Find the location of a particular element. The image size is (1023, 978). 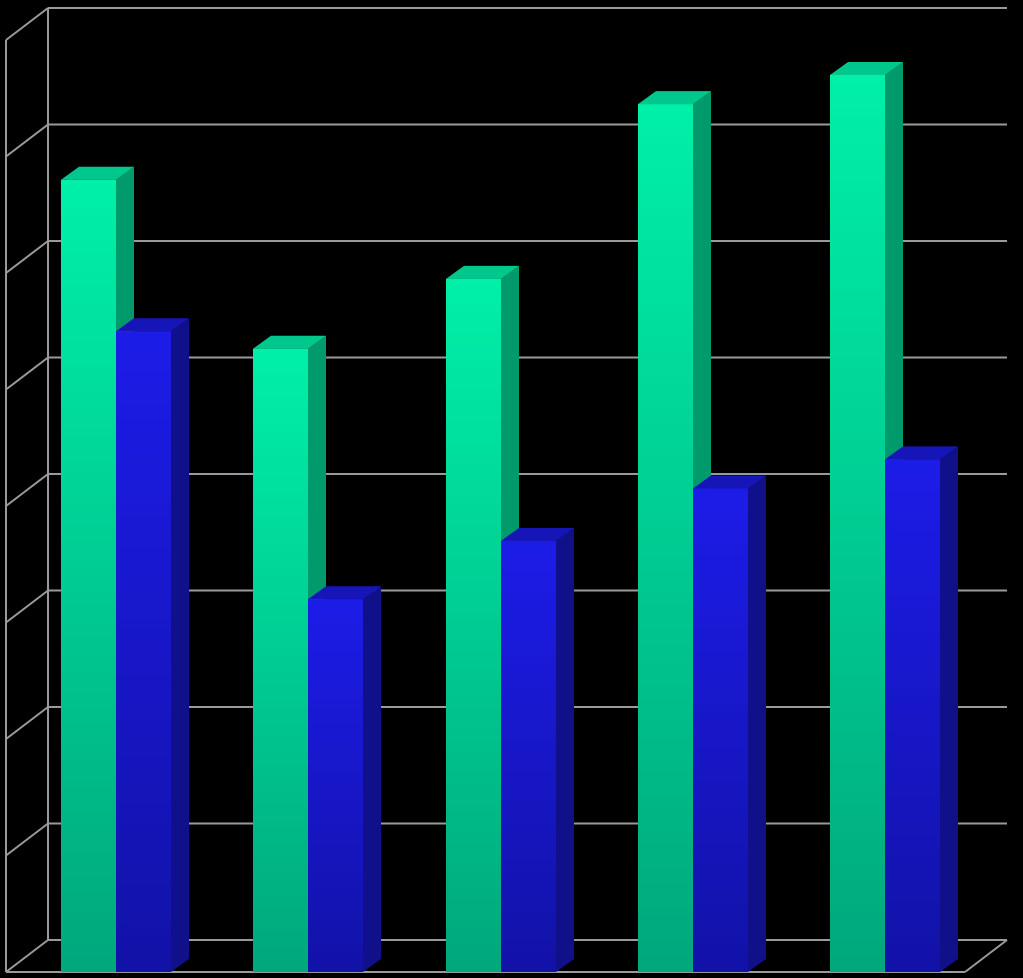

bar-s1-c4 is located at coordinates (921, 709).